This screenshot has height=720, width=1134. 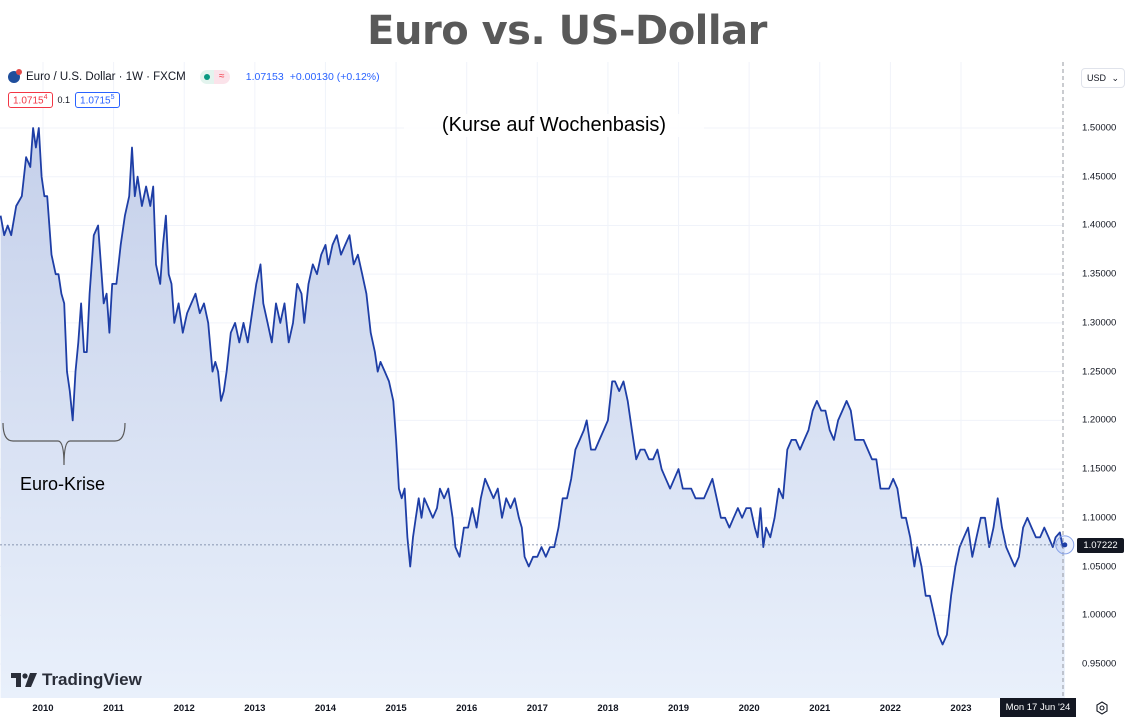 What do you see at coordinates (45, 97) in the screenshot?
I see `bid-price-fraction: 4` at bounding box center [45, 97].